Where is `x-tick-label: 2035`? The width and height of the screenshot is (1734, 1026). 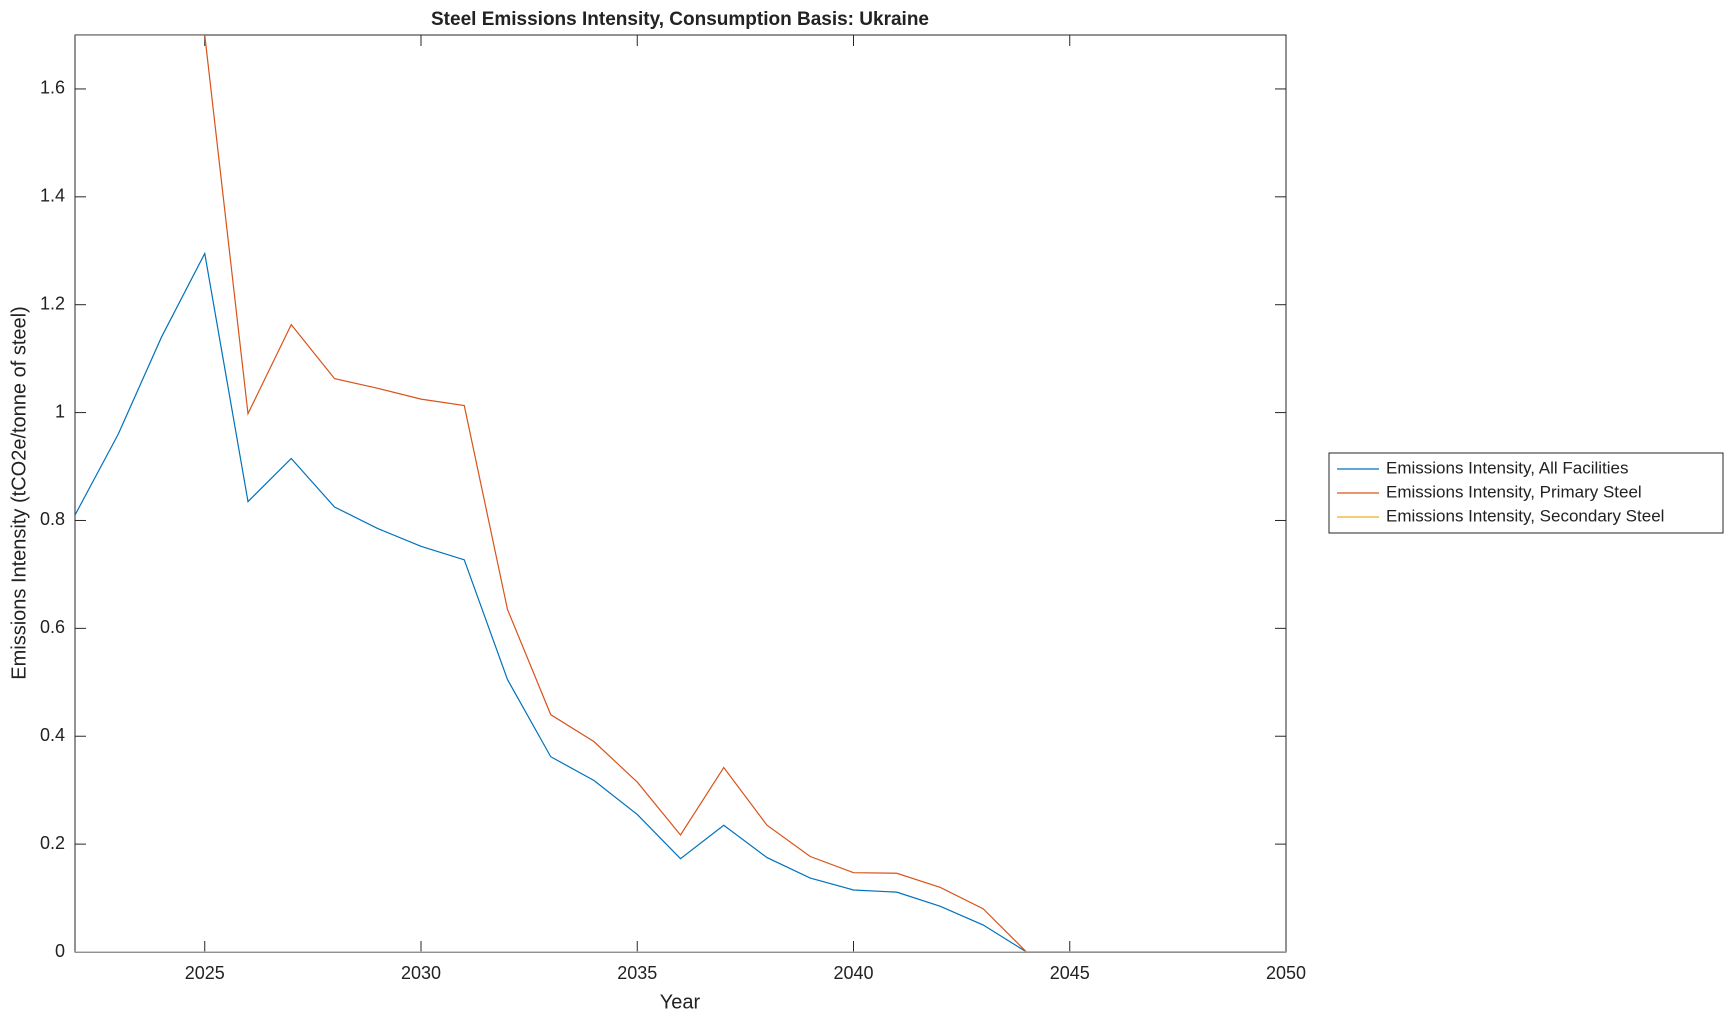 x-tick-label: 2035 is located at coordinates (637, 973).